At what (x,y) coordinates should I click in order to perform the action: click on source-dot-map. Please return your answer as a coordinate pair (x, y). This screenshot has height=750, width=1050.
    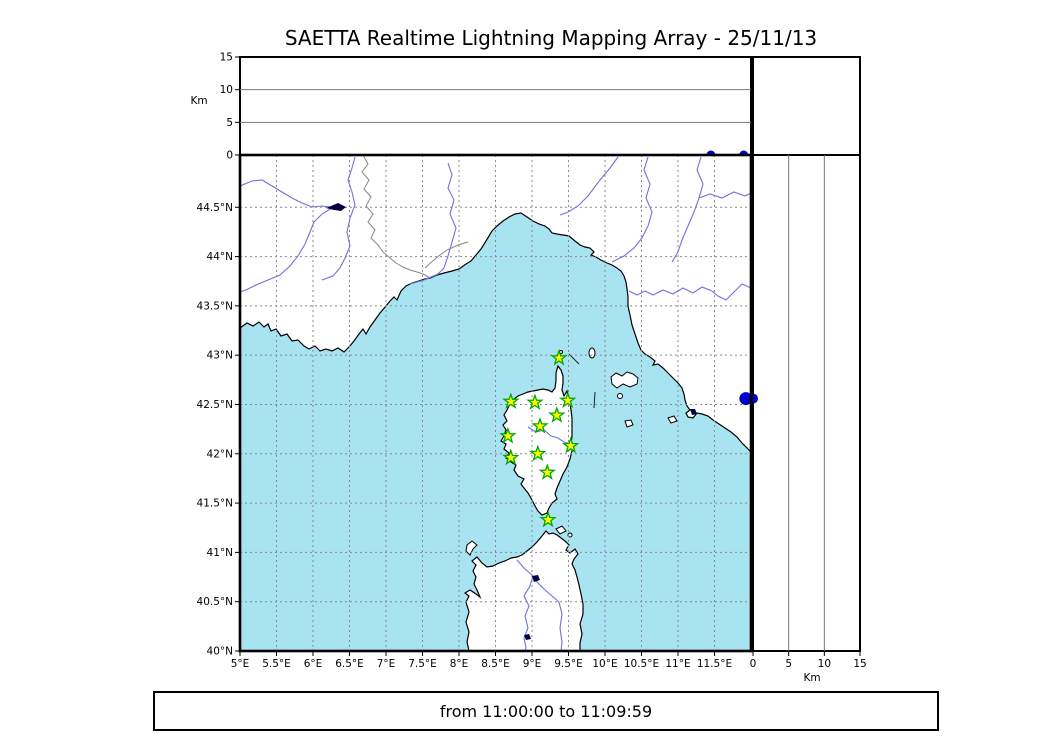
    Looking at the image, I should click on (745, 399).